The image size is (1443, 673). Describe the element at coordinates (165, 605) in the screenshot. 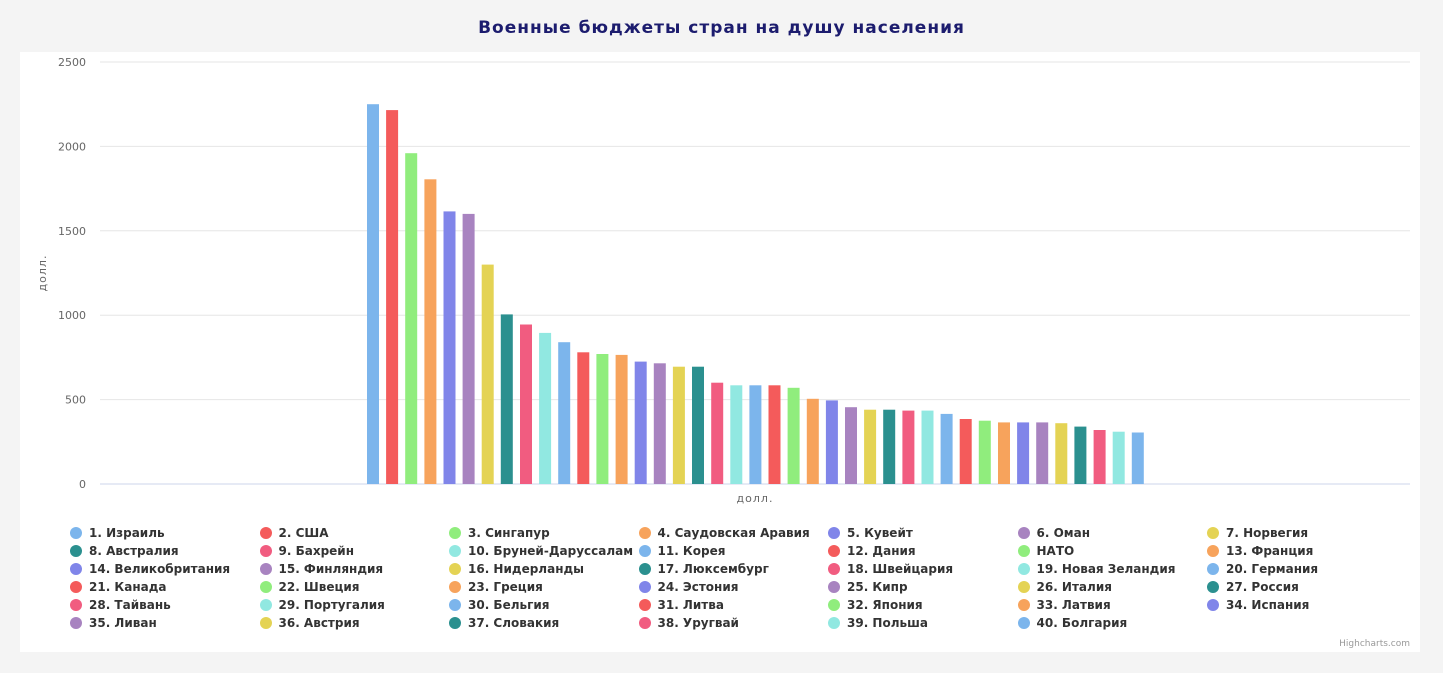

I see `legend-item: 28. Тайвань` at that location.